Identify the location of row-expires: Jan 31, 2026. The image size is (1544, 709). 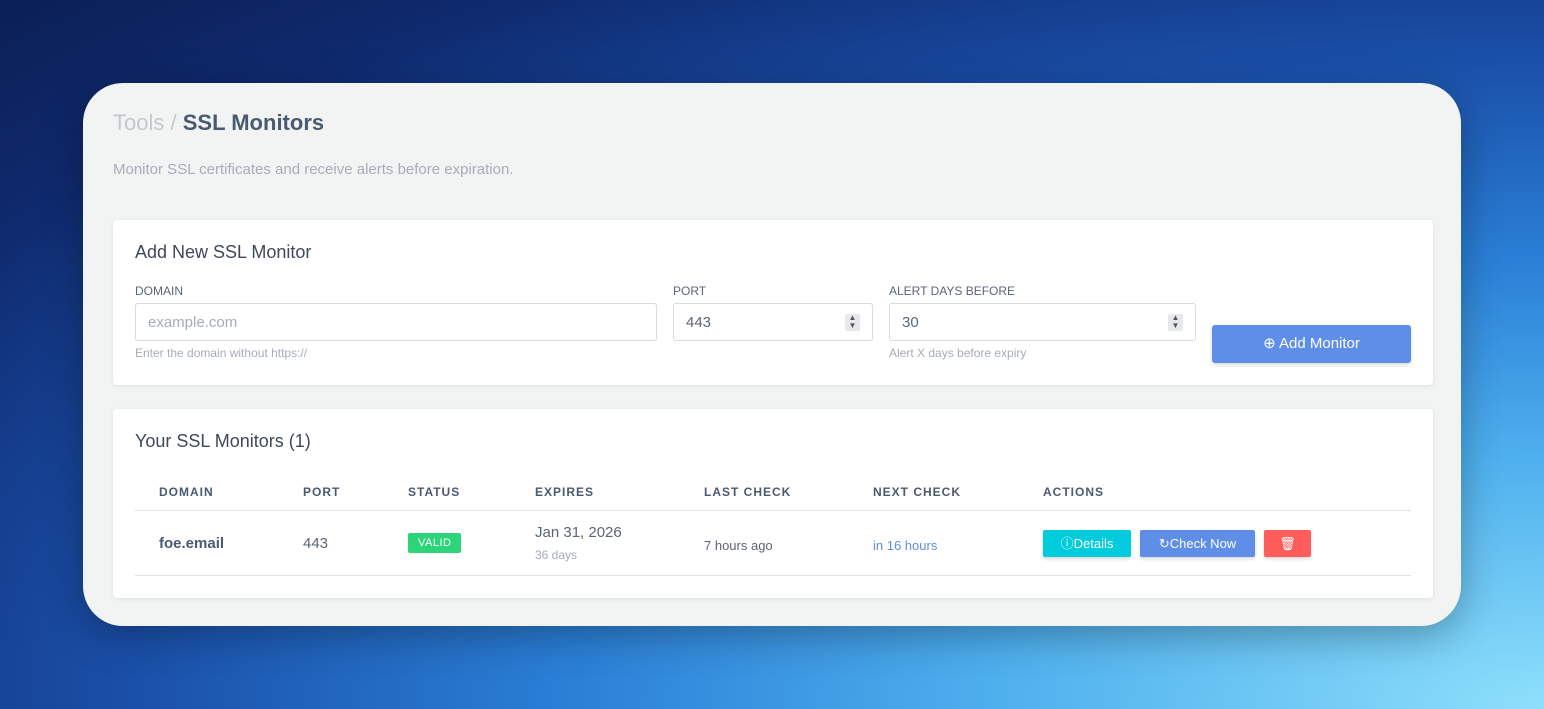
(578, 532).